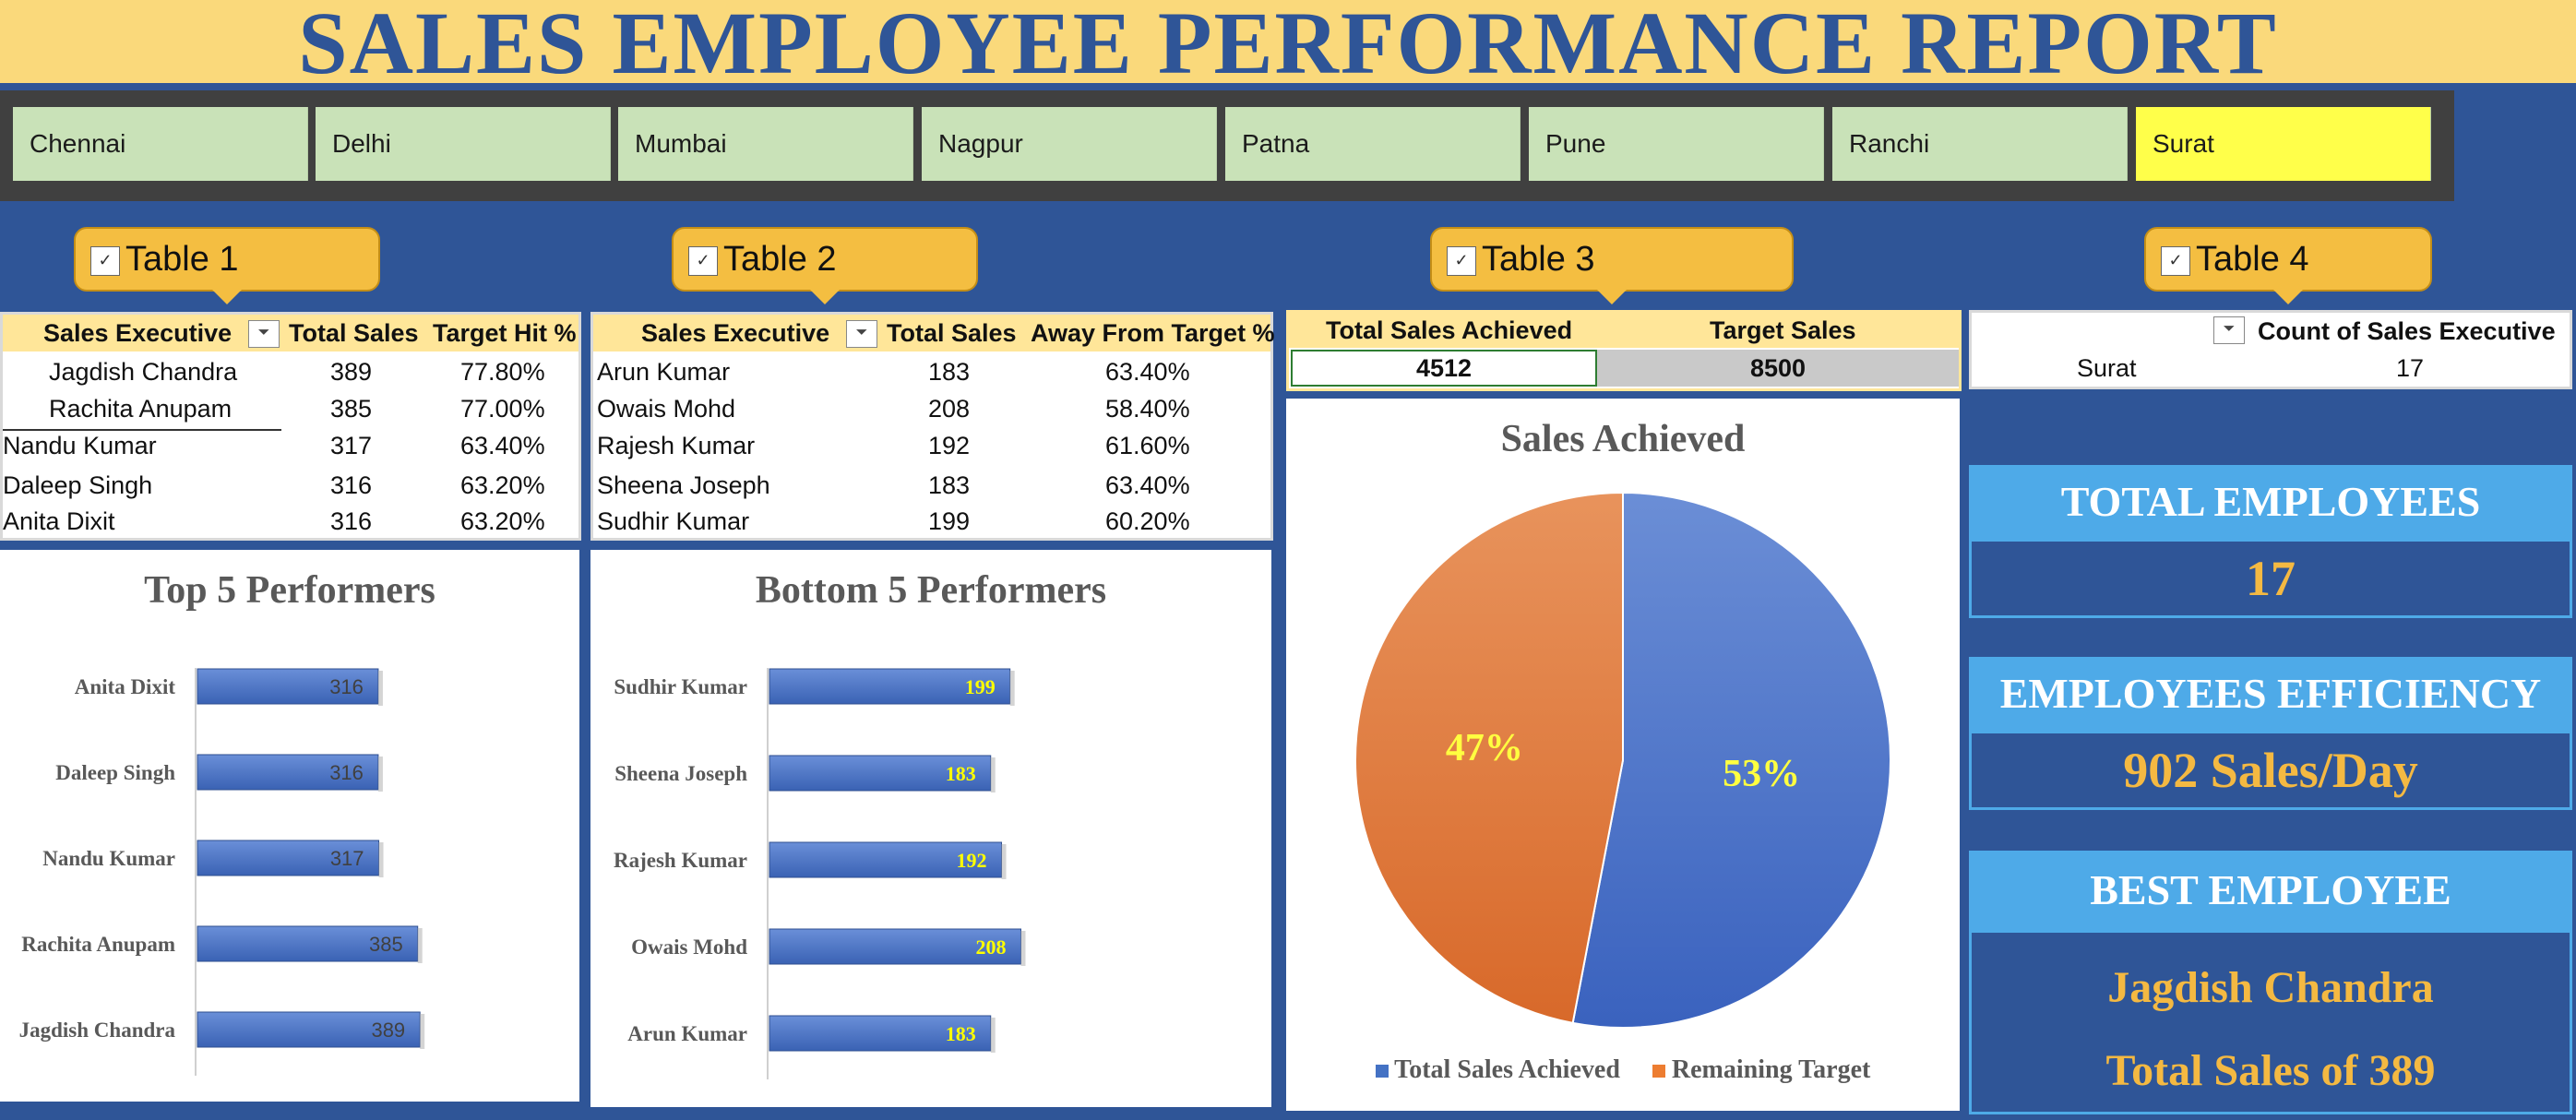  I want to click on slicer-item-patna: Patna, so click(1373, 144).